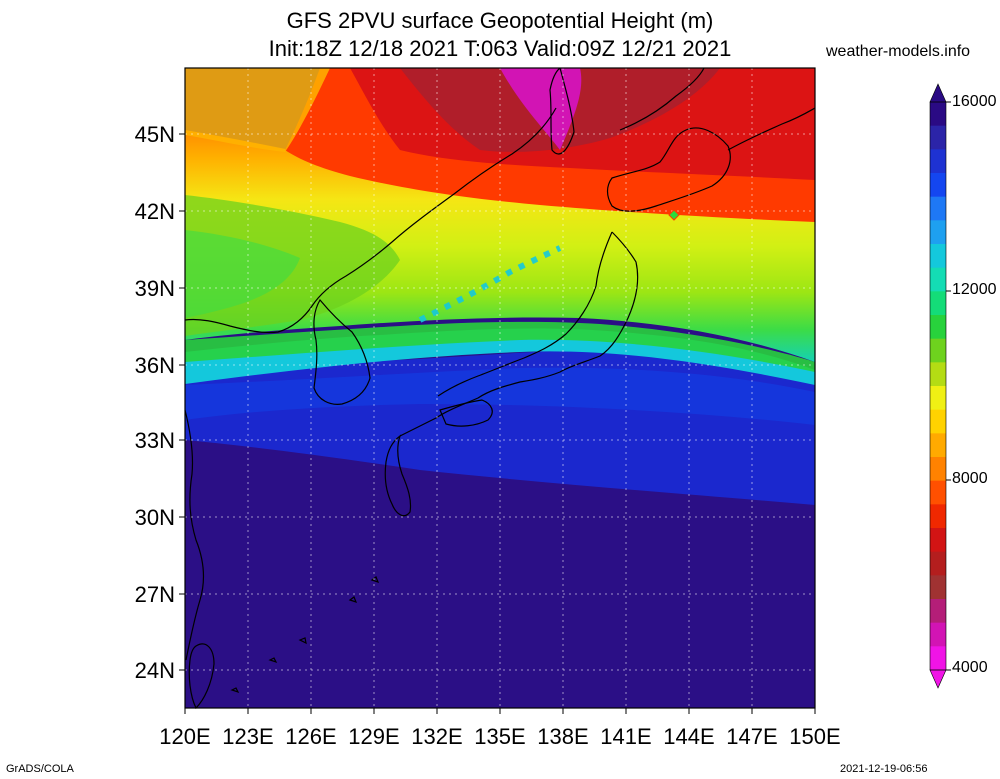  What do you see at coordinates (248, 736) in the screenshot?
I see `lon-label-123e: 123E` at bounding box center [248, 736].